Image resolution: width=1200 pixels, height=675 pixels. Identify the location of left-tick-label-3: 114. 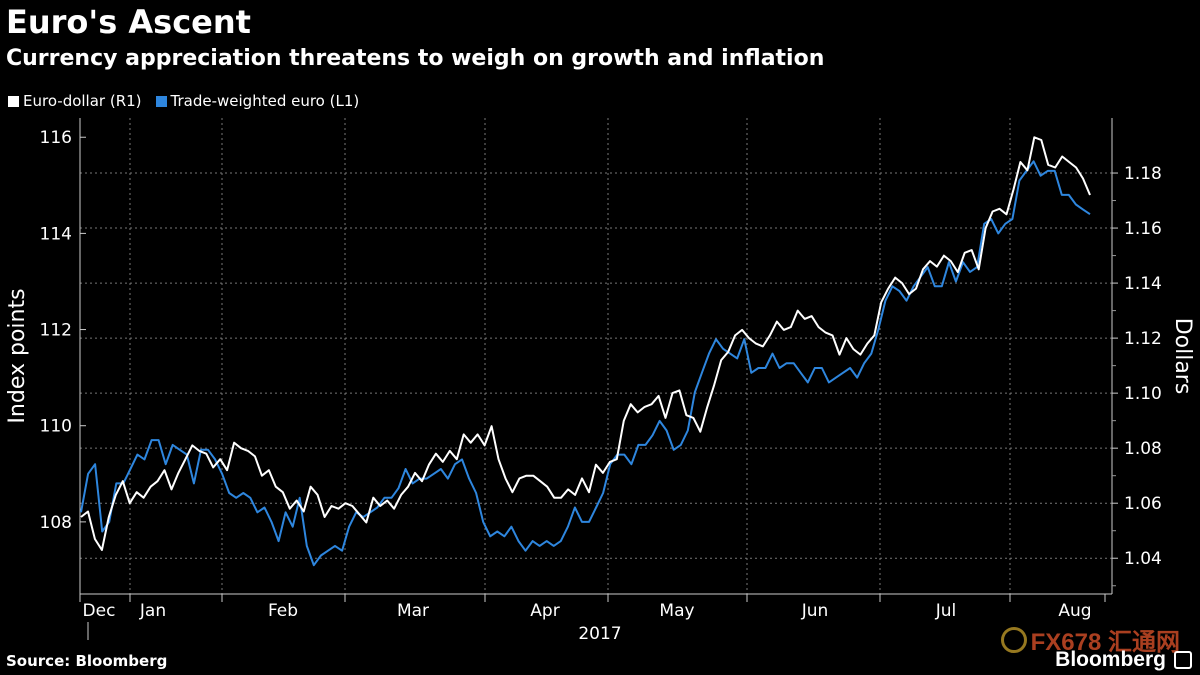
(56, 234).